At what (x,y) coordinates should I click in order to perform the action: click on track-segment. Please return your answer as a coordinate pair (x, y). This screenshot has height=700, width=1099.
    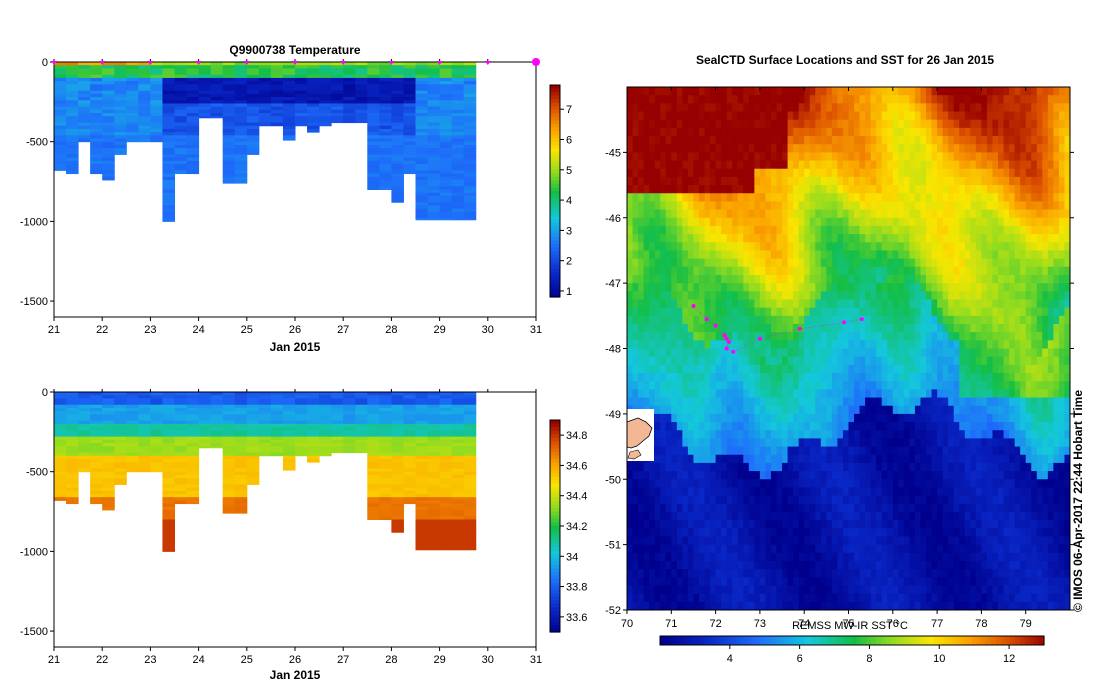
    Looking at the image, I should click on (700, 312).